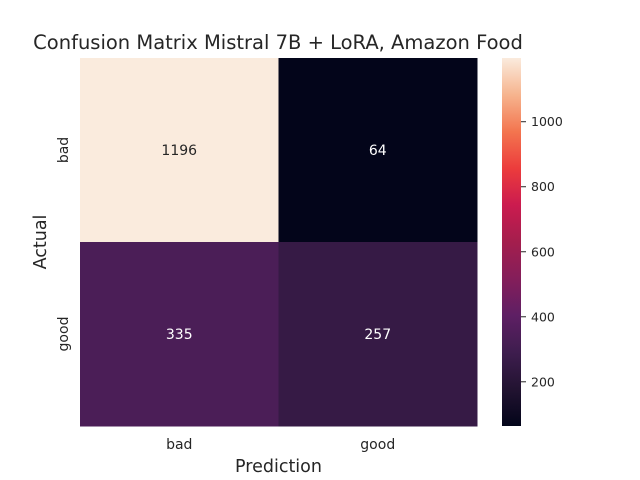 The height and width of the screenshot is (480, 640). I want to click on cell-value-label: 257, so click(377, 335).